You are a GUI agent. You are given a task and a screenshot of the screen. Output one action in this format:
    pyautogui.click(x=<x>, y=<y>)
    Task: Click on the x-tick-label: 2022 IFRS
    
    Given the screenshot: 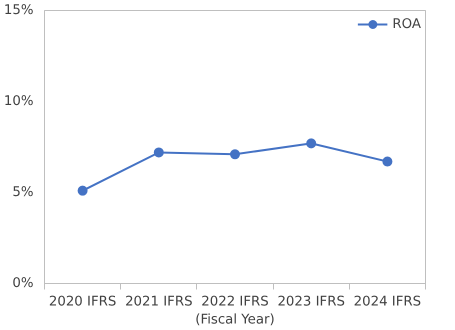 What is the action you would take?
    pyautogui.click(x=235, y=302)
    